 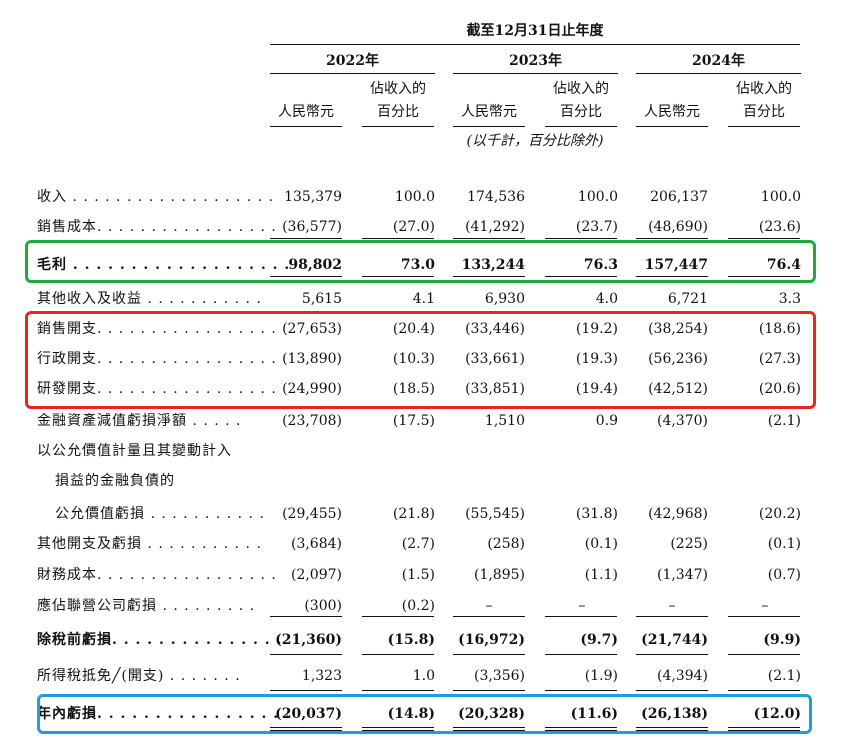 I want to click on cell-value: 100.0, so click(x=780, y=197).